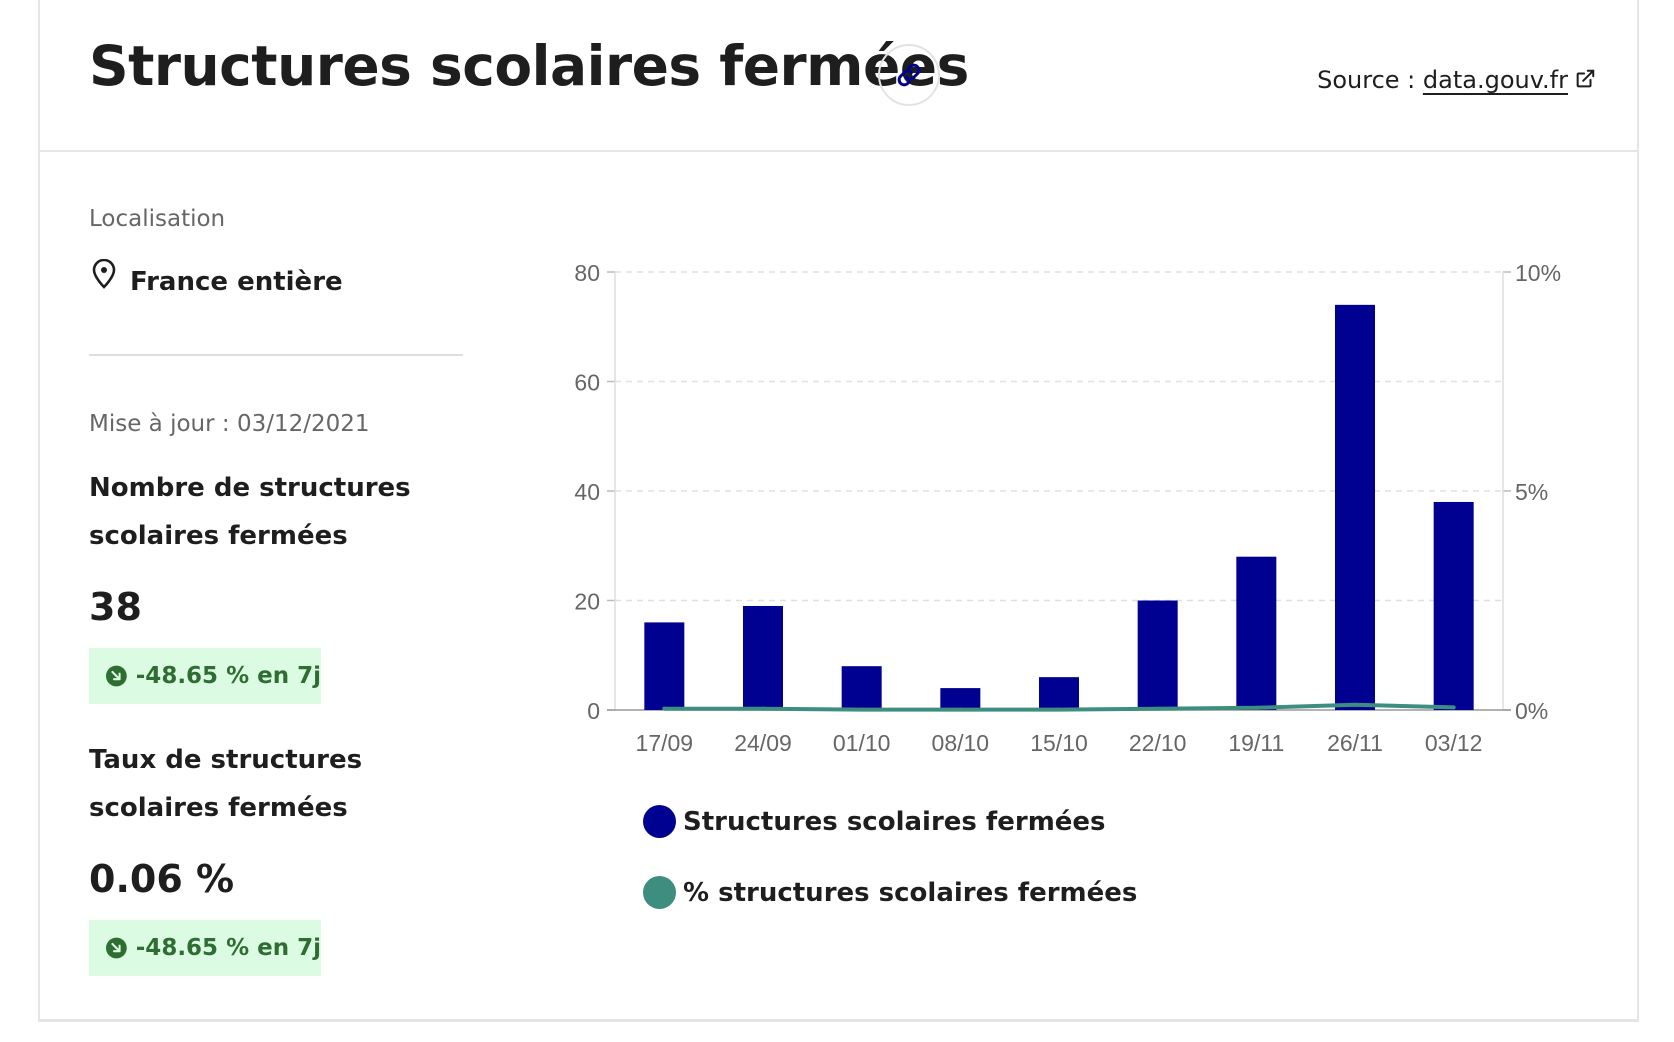 The image size is (1674, 1042). Describe the element at coordinates (228, 948) in the screenshot. I see `kpi-rate-trend-text: -48.65 % en 7j` at that location.